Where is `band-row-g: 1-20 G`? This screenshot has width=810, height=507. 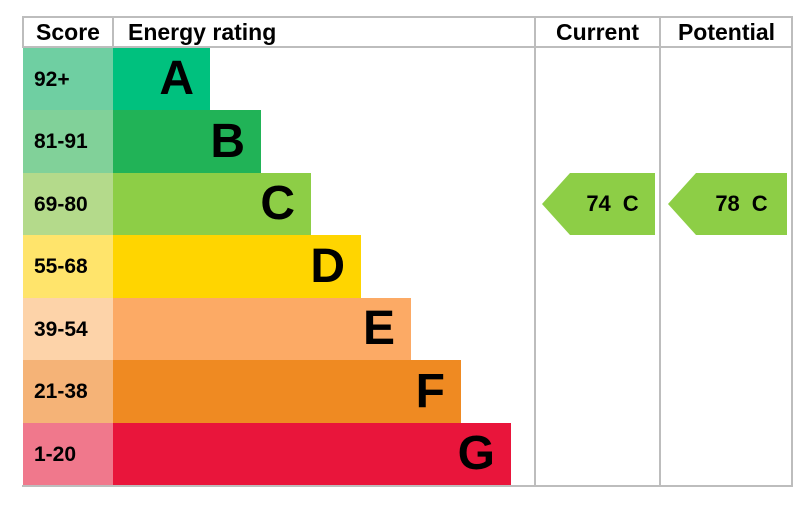
band-row-g: 1-20 G is located at coordinates (405, 454).